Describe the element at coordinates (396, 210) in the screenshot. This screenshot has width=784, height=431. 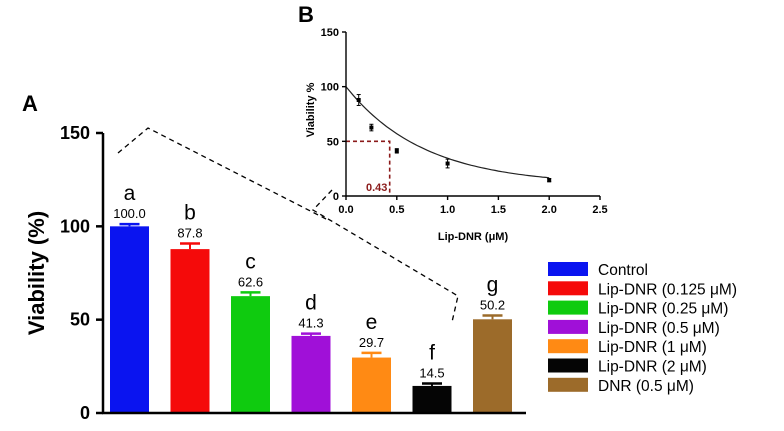
I see `panel-b-x-tick-label: 0.5` at that location.